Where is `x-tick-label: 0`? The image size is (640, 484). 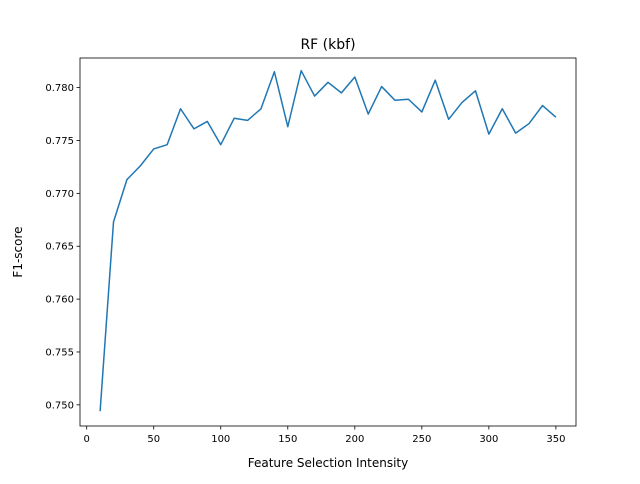 x-tick-label: 0 is located at coordinates (87, 439).